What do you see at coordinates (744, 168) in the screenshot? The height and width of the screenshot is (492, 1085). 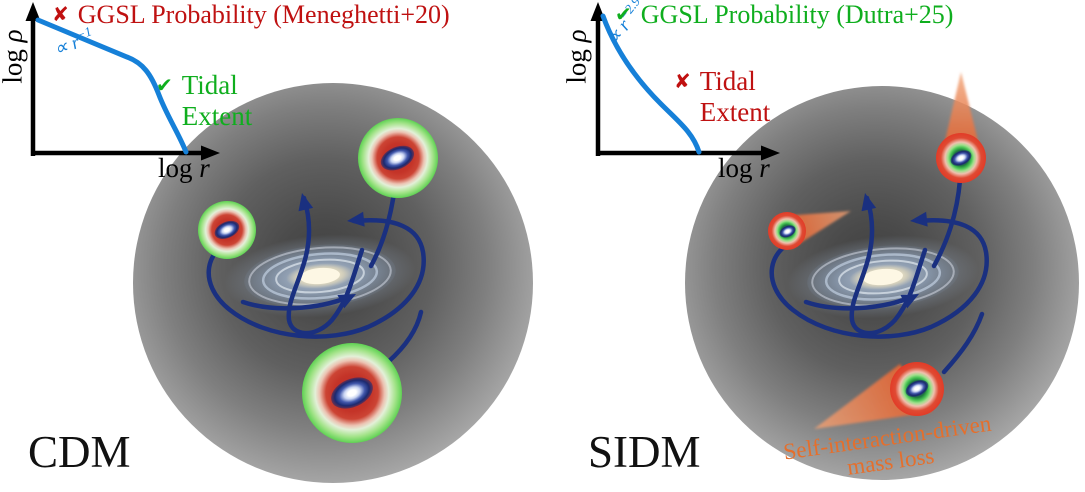 I see `x-axis-label-sidm: log r` at bounding box center [744, 168].